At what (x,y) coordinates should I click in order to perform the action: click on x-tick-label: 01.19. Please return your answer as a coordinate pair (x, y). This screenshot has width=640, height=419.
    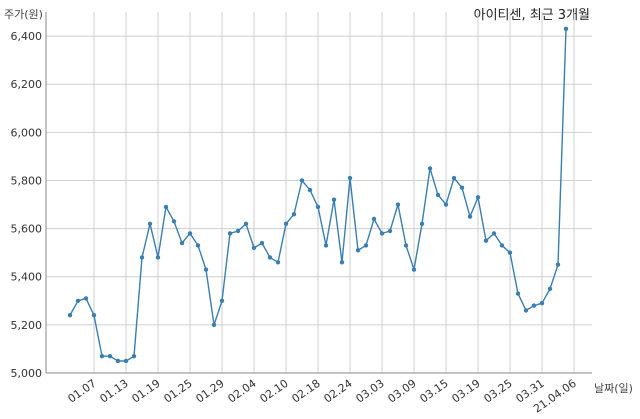
    Looking at the image, I should click on (145, 391).